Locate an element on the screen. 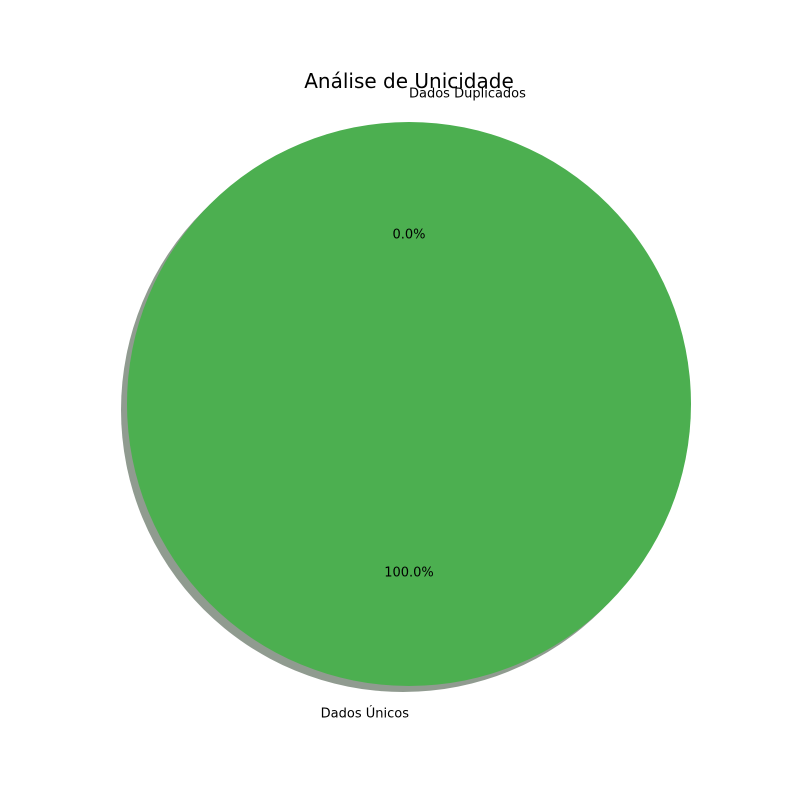  chart-title: Análise de Unicidade is located at coordinates (409, 81).